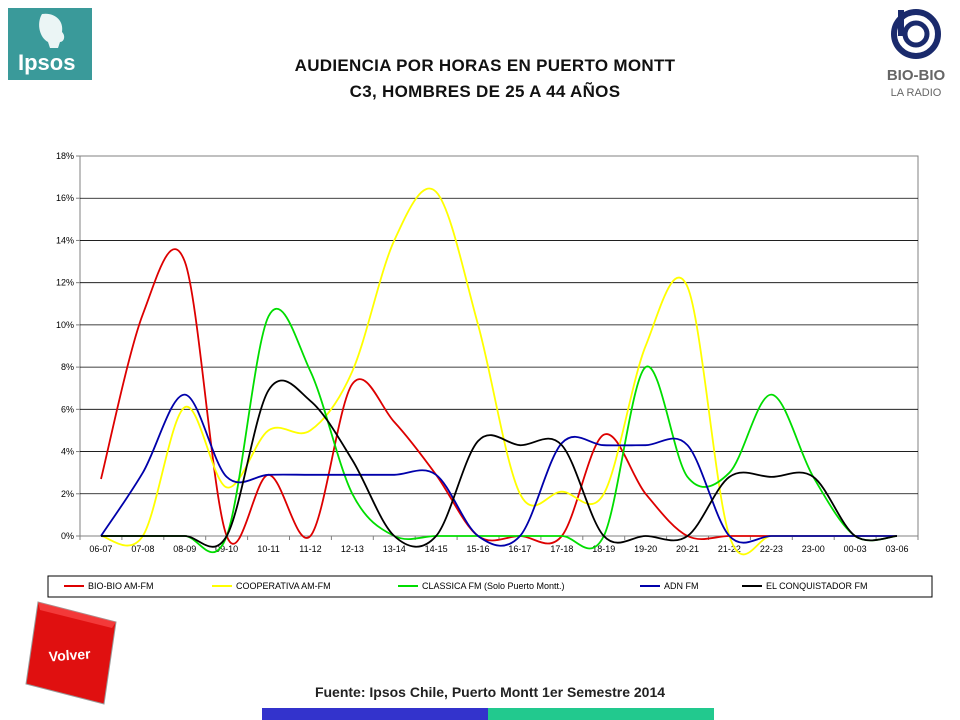  I want to click on y-tick-label: 12%, so click(65, 283).